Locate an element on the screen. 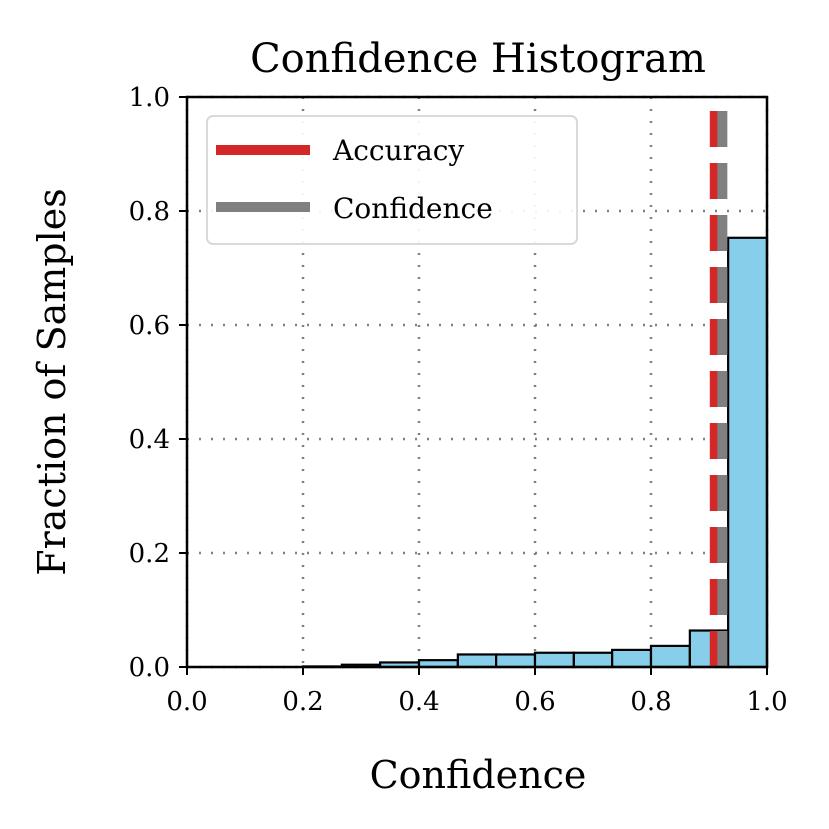 The width and height of the screenshot is (829, 829). legend-confidence-label: Confidence is located at coordinates (413, 208).